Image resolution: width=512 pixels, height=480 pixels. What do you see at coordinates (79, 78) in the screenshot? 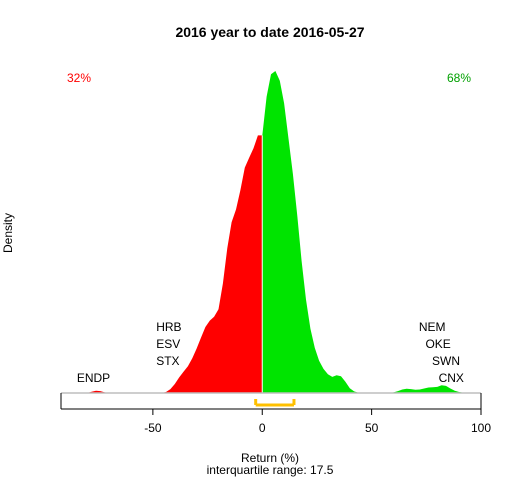
I see `negative-percent-label: 32%` at bounding box center [79, 78].